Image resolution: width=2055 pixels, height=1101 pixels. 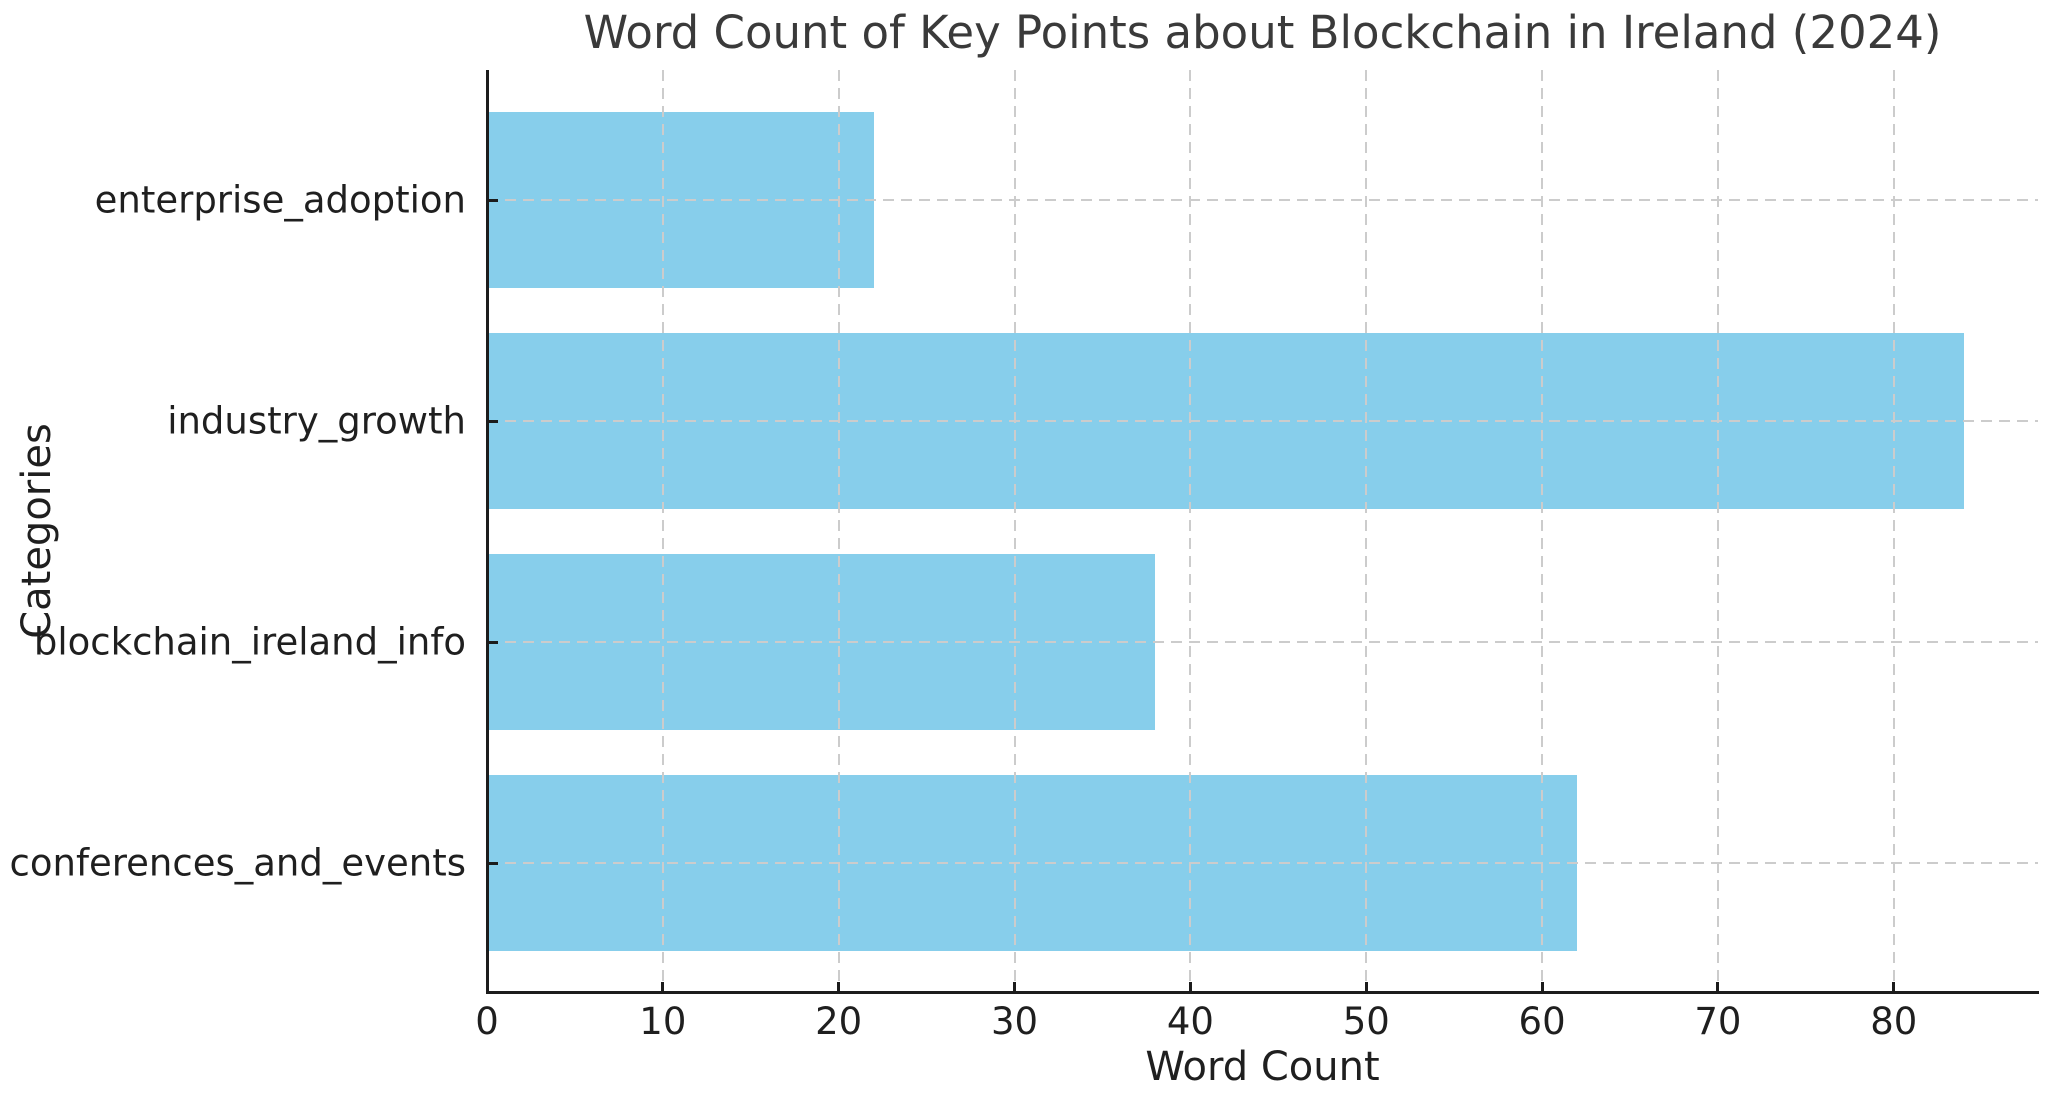 What do you see at coordinates (37, 531) in the screenshot?
I see `y-axis-label: Categories` at bounding box center [37, 531].